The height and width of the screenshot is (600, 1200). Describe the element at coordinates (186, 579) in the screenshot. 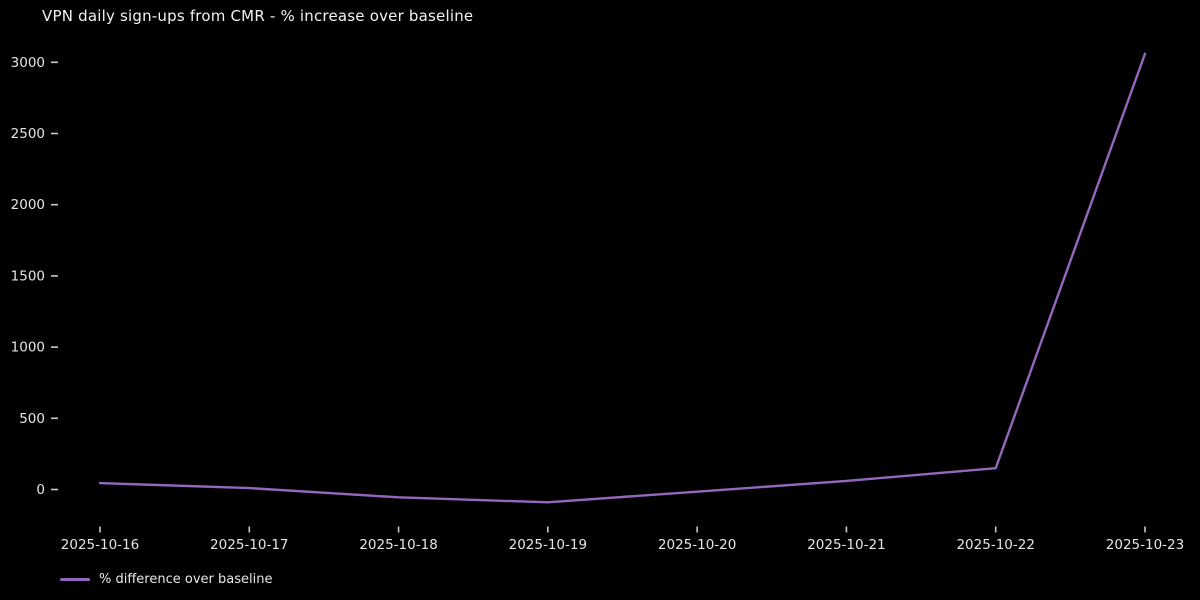

I see `legend-label: % difference over baseline` at that location.